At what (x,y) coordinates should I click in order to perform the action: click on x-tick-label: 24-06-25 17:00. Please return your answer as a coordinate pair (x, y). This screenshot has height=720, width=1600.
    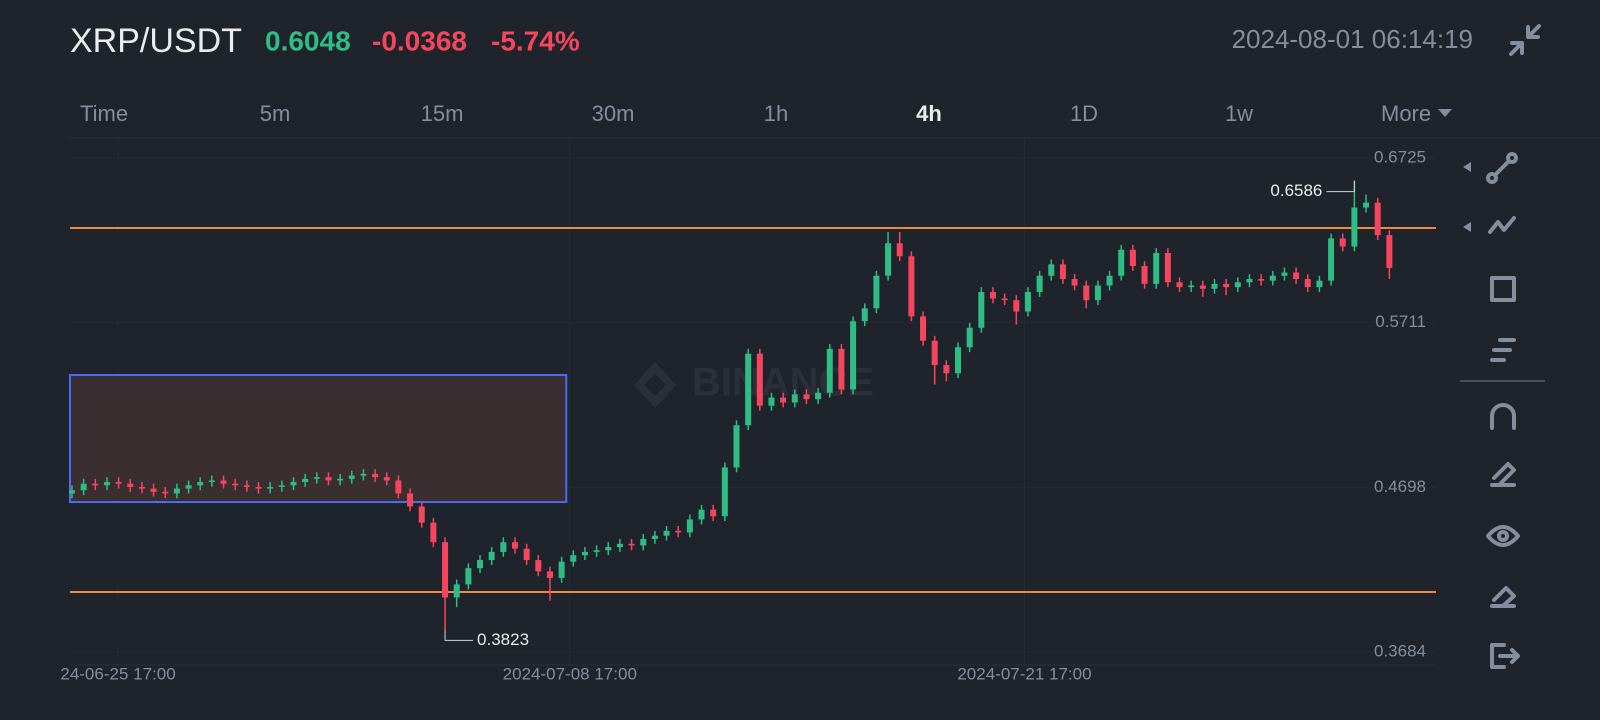
    Looking at the image, I should click on (117, 673).